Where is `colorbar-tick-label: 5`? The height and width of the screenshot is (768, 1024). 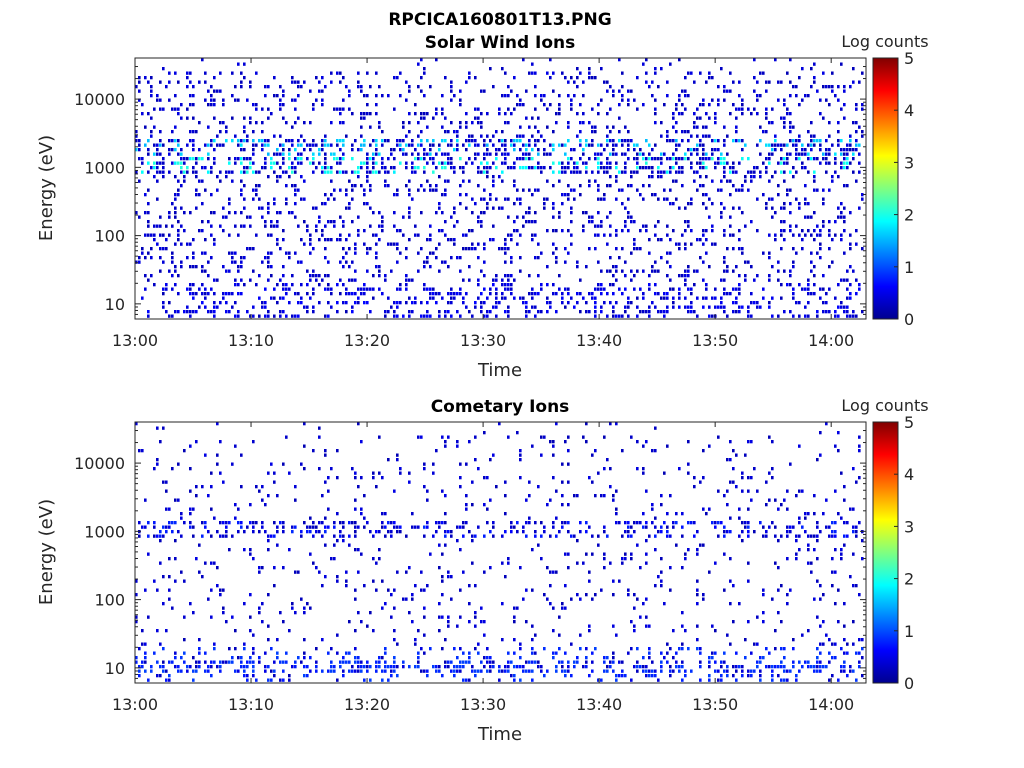 colorbar-tick-label: 5 is located at coordinates (909, 58).